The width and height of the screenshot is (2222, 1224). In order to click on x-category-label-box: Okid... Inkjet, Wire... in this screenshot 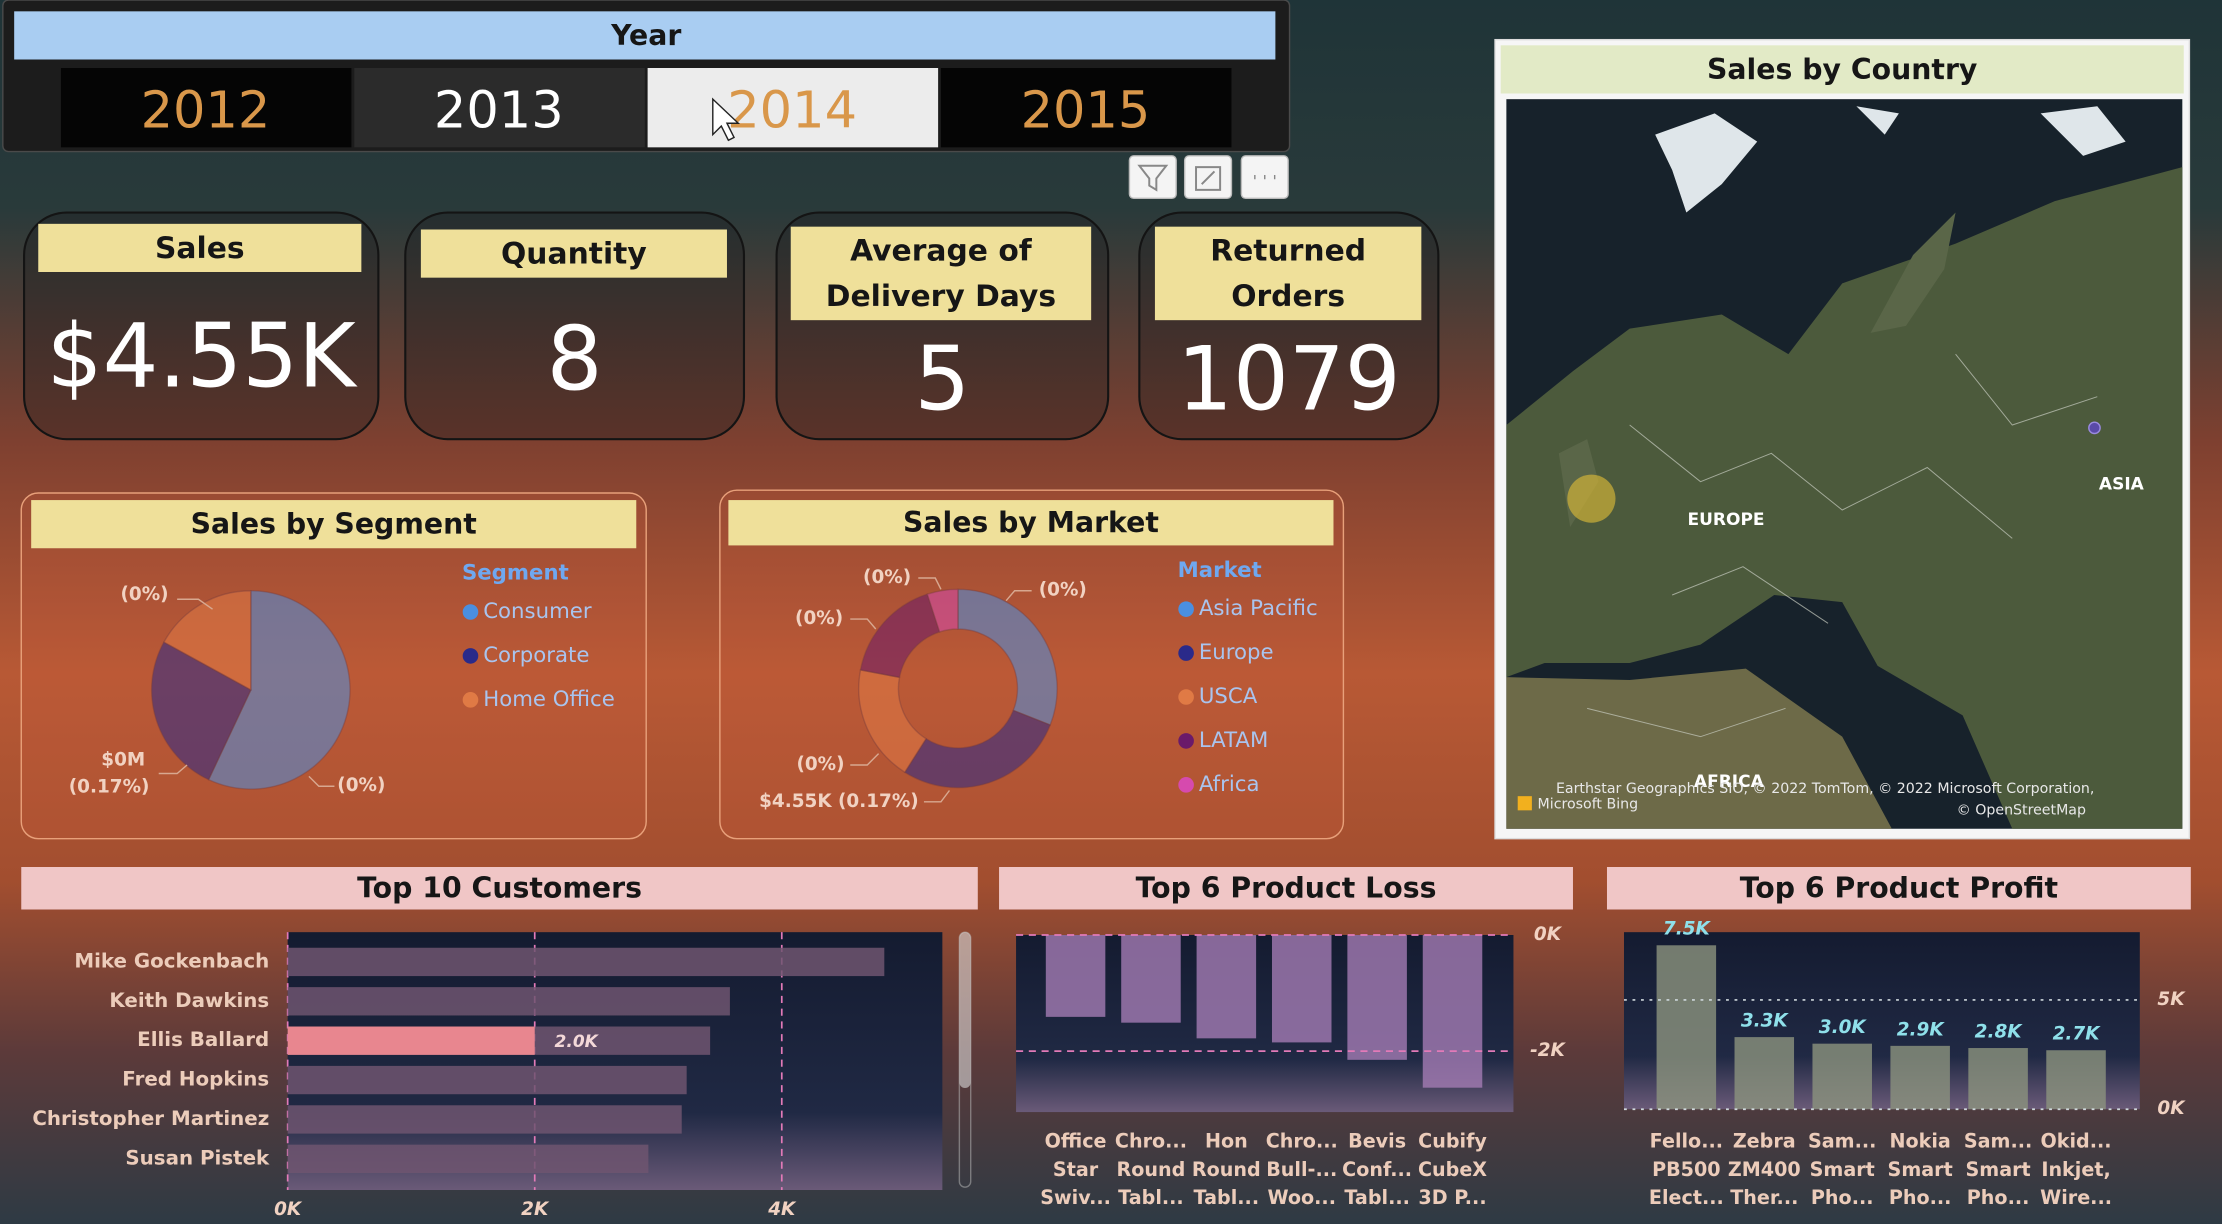, I will do `click(2076, 1170)`.